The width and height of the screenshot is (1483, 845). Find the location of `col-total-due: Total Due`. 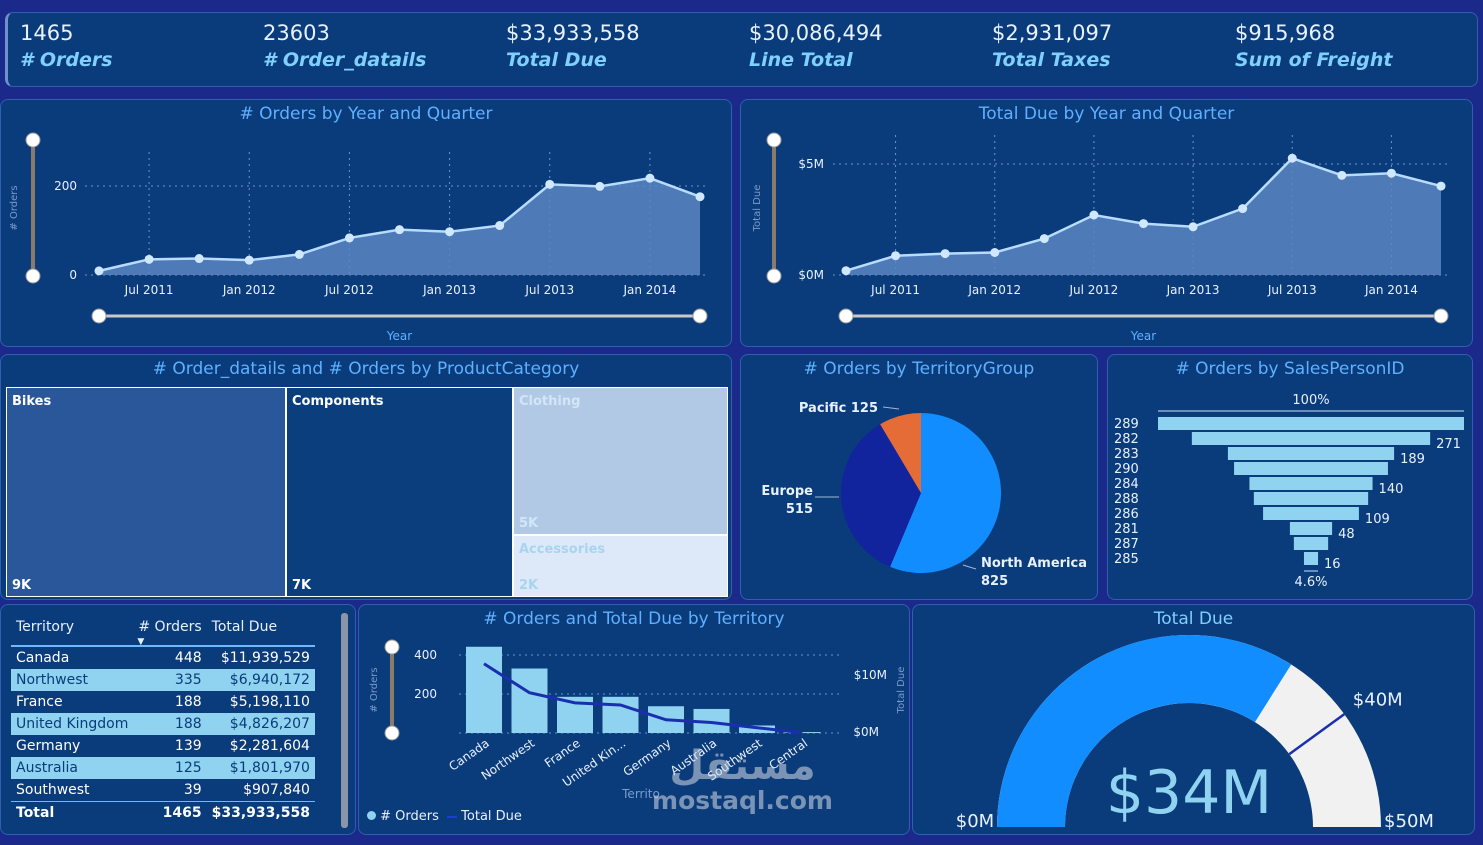

col-total-due: Total Due is located at coordinates (244, 627).